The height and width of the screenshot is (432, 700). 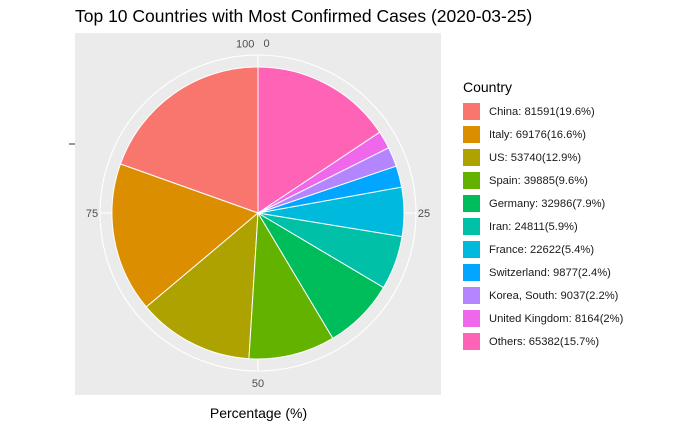 I want to click on legend-label: United Kingdom: 8164(2%), so click(x=556, y=318).